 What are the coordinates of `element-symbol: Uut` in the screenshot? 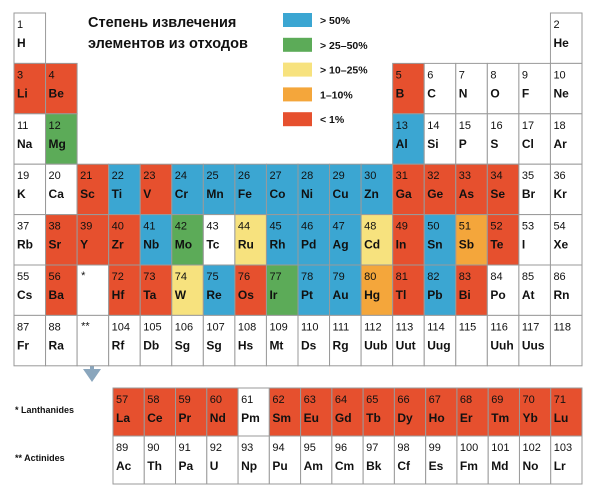 It's located at (406, 345).